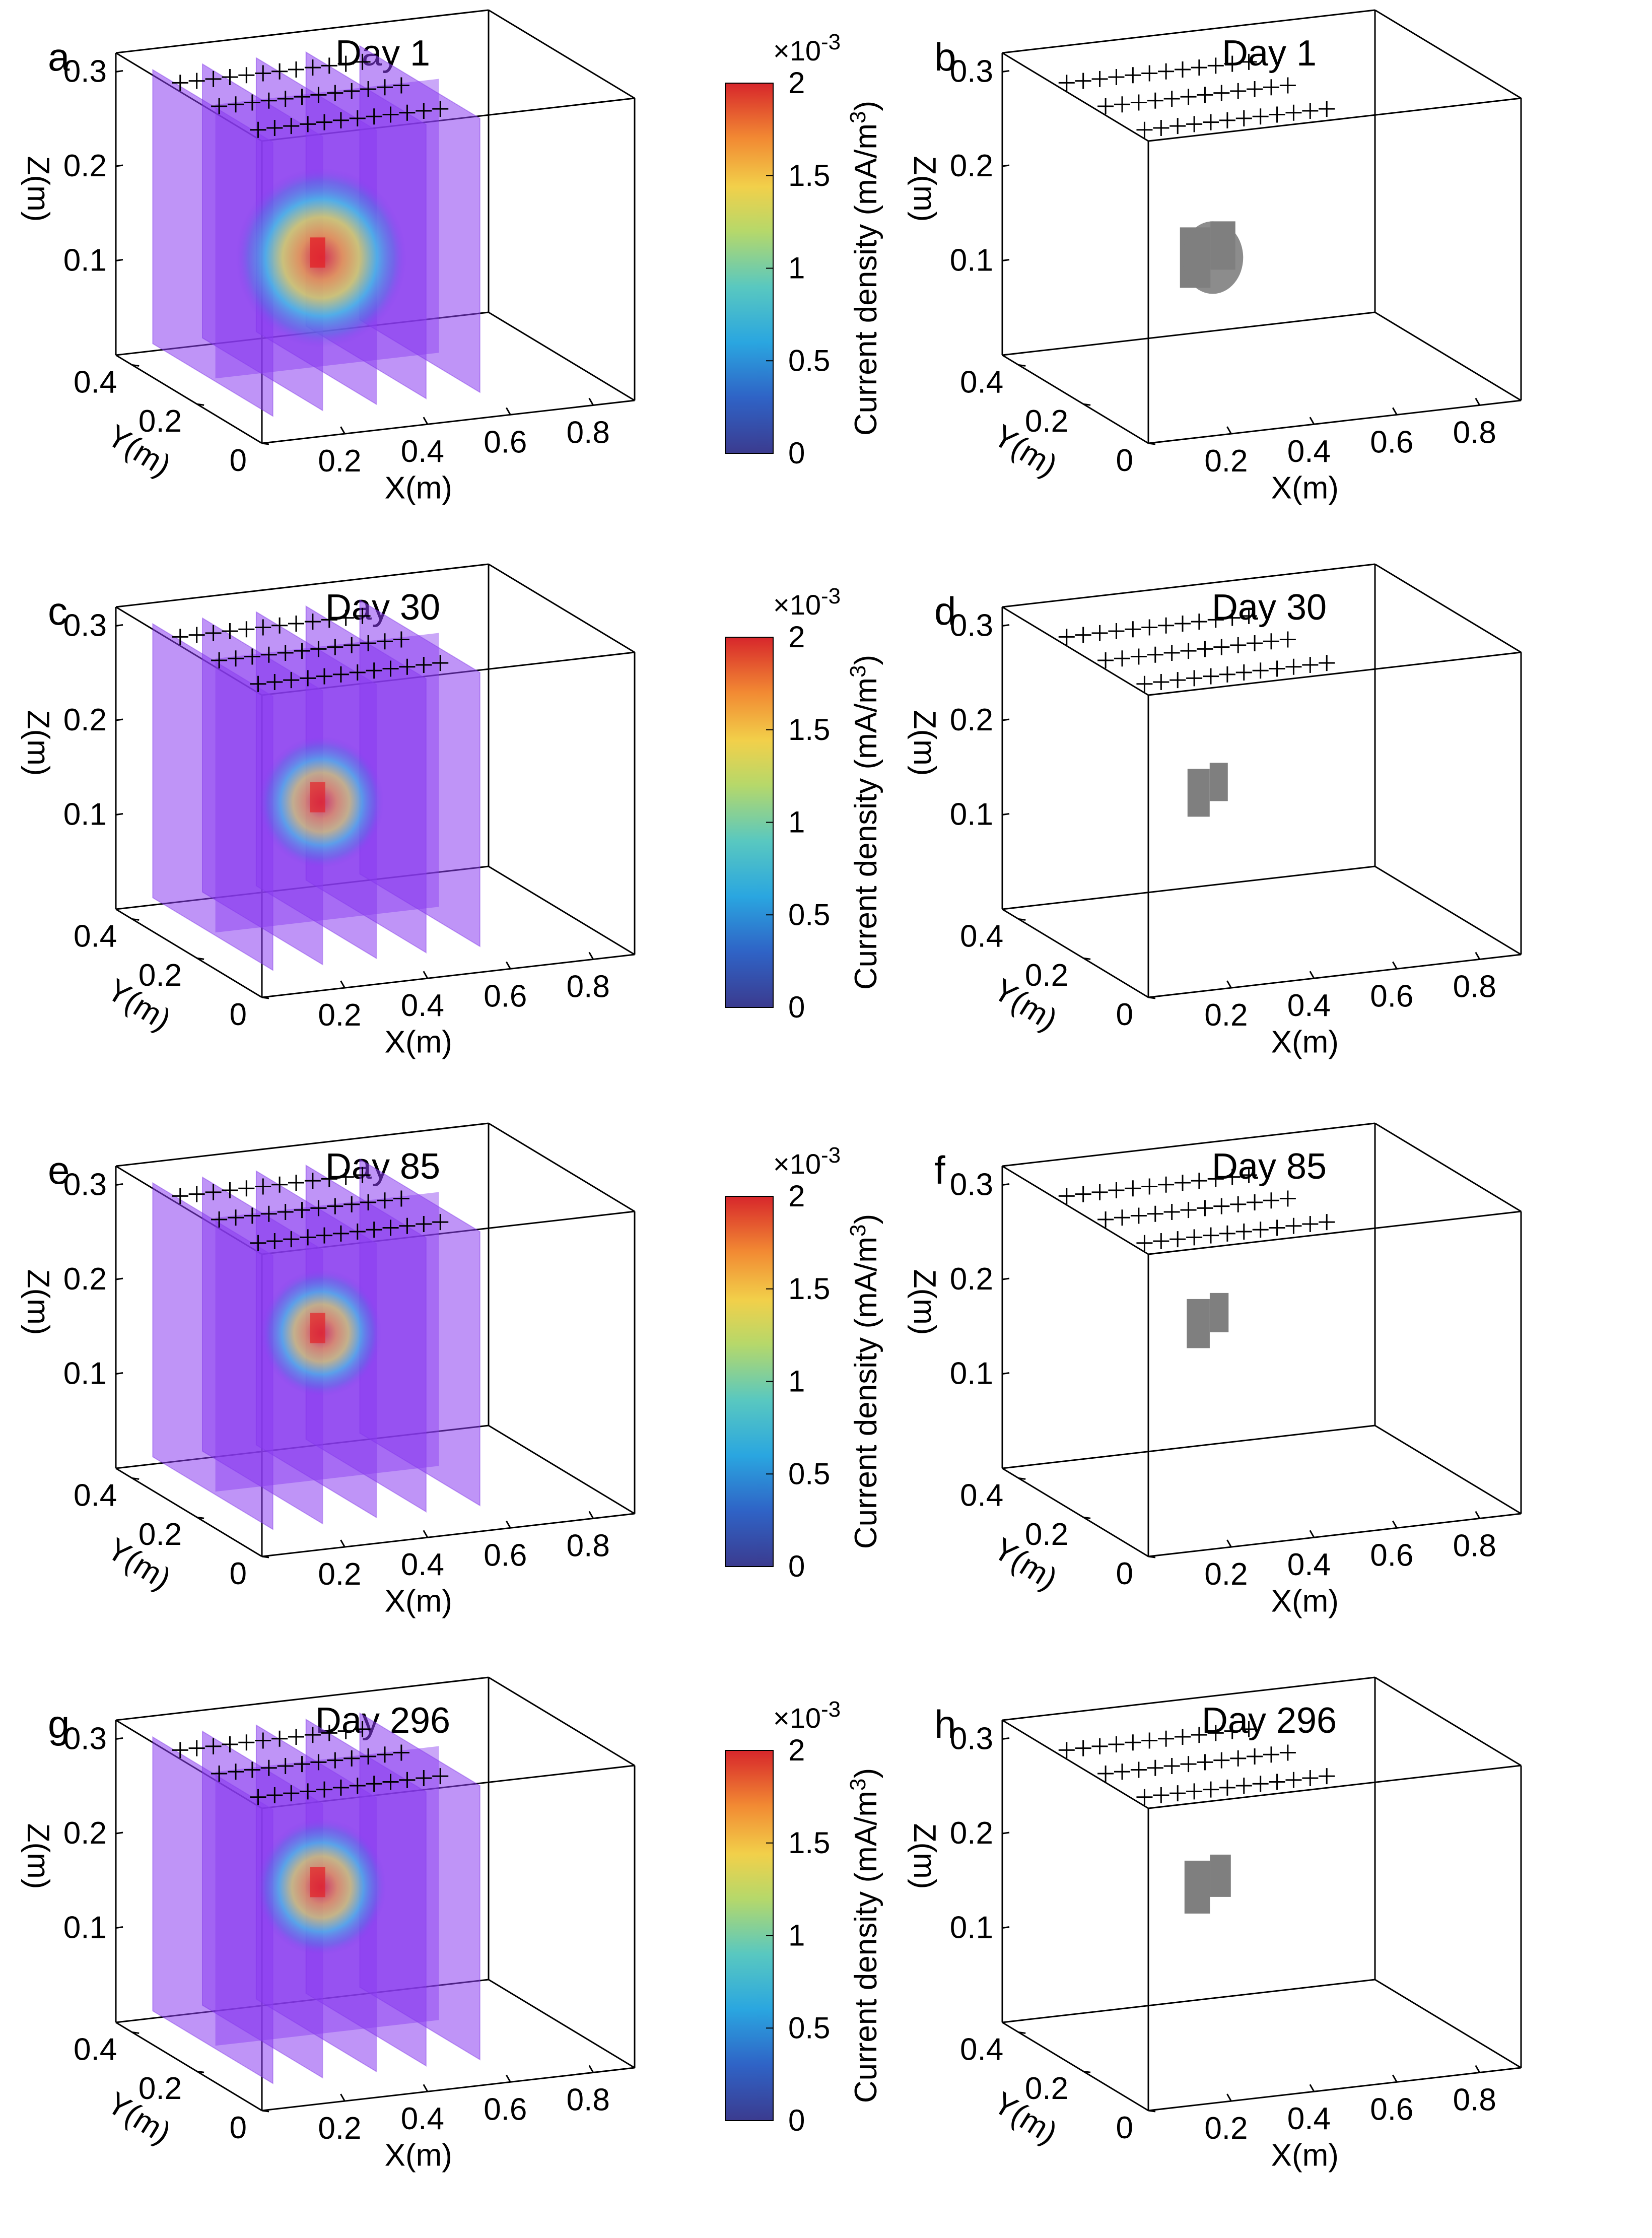  Describe the element at coordinates (316, 231) in the screenshot. I see `slice-planes` at that location.